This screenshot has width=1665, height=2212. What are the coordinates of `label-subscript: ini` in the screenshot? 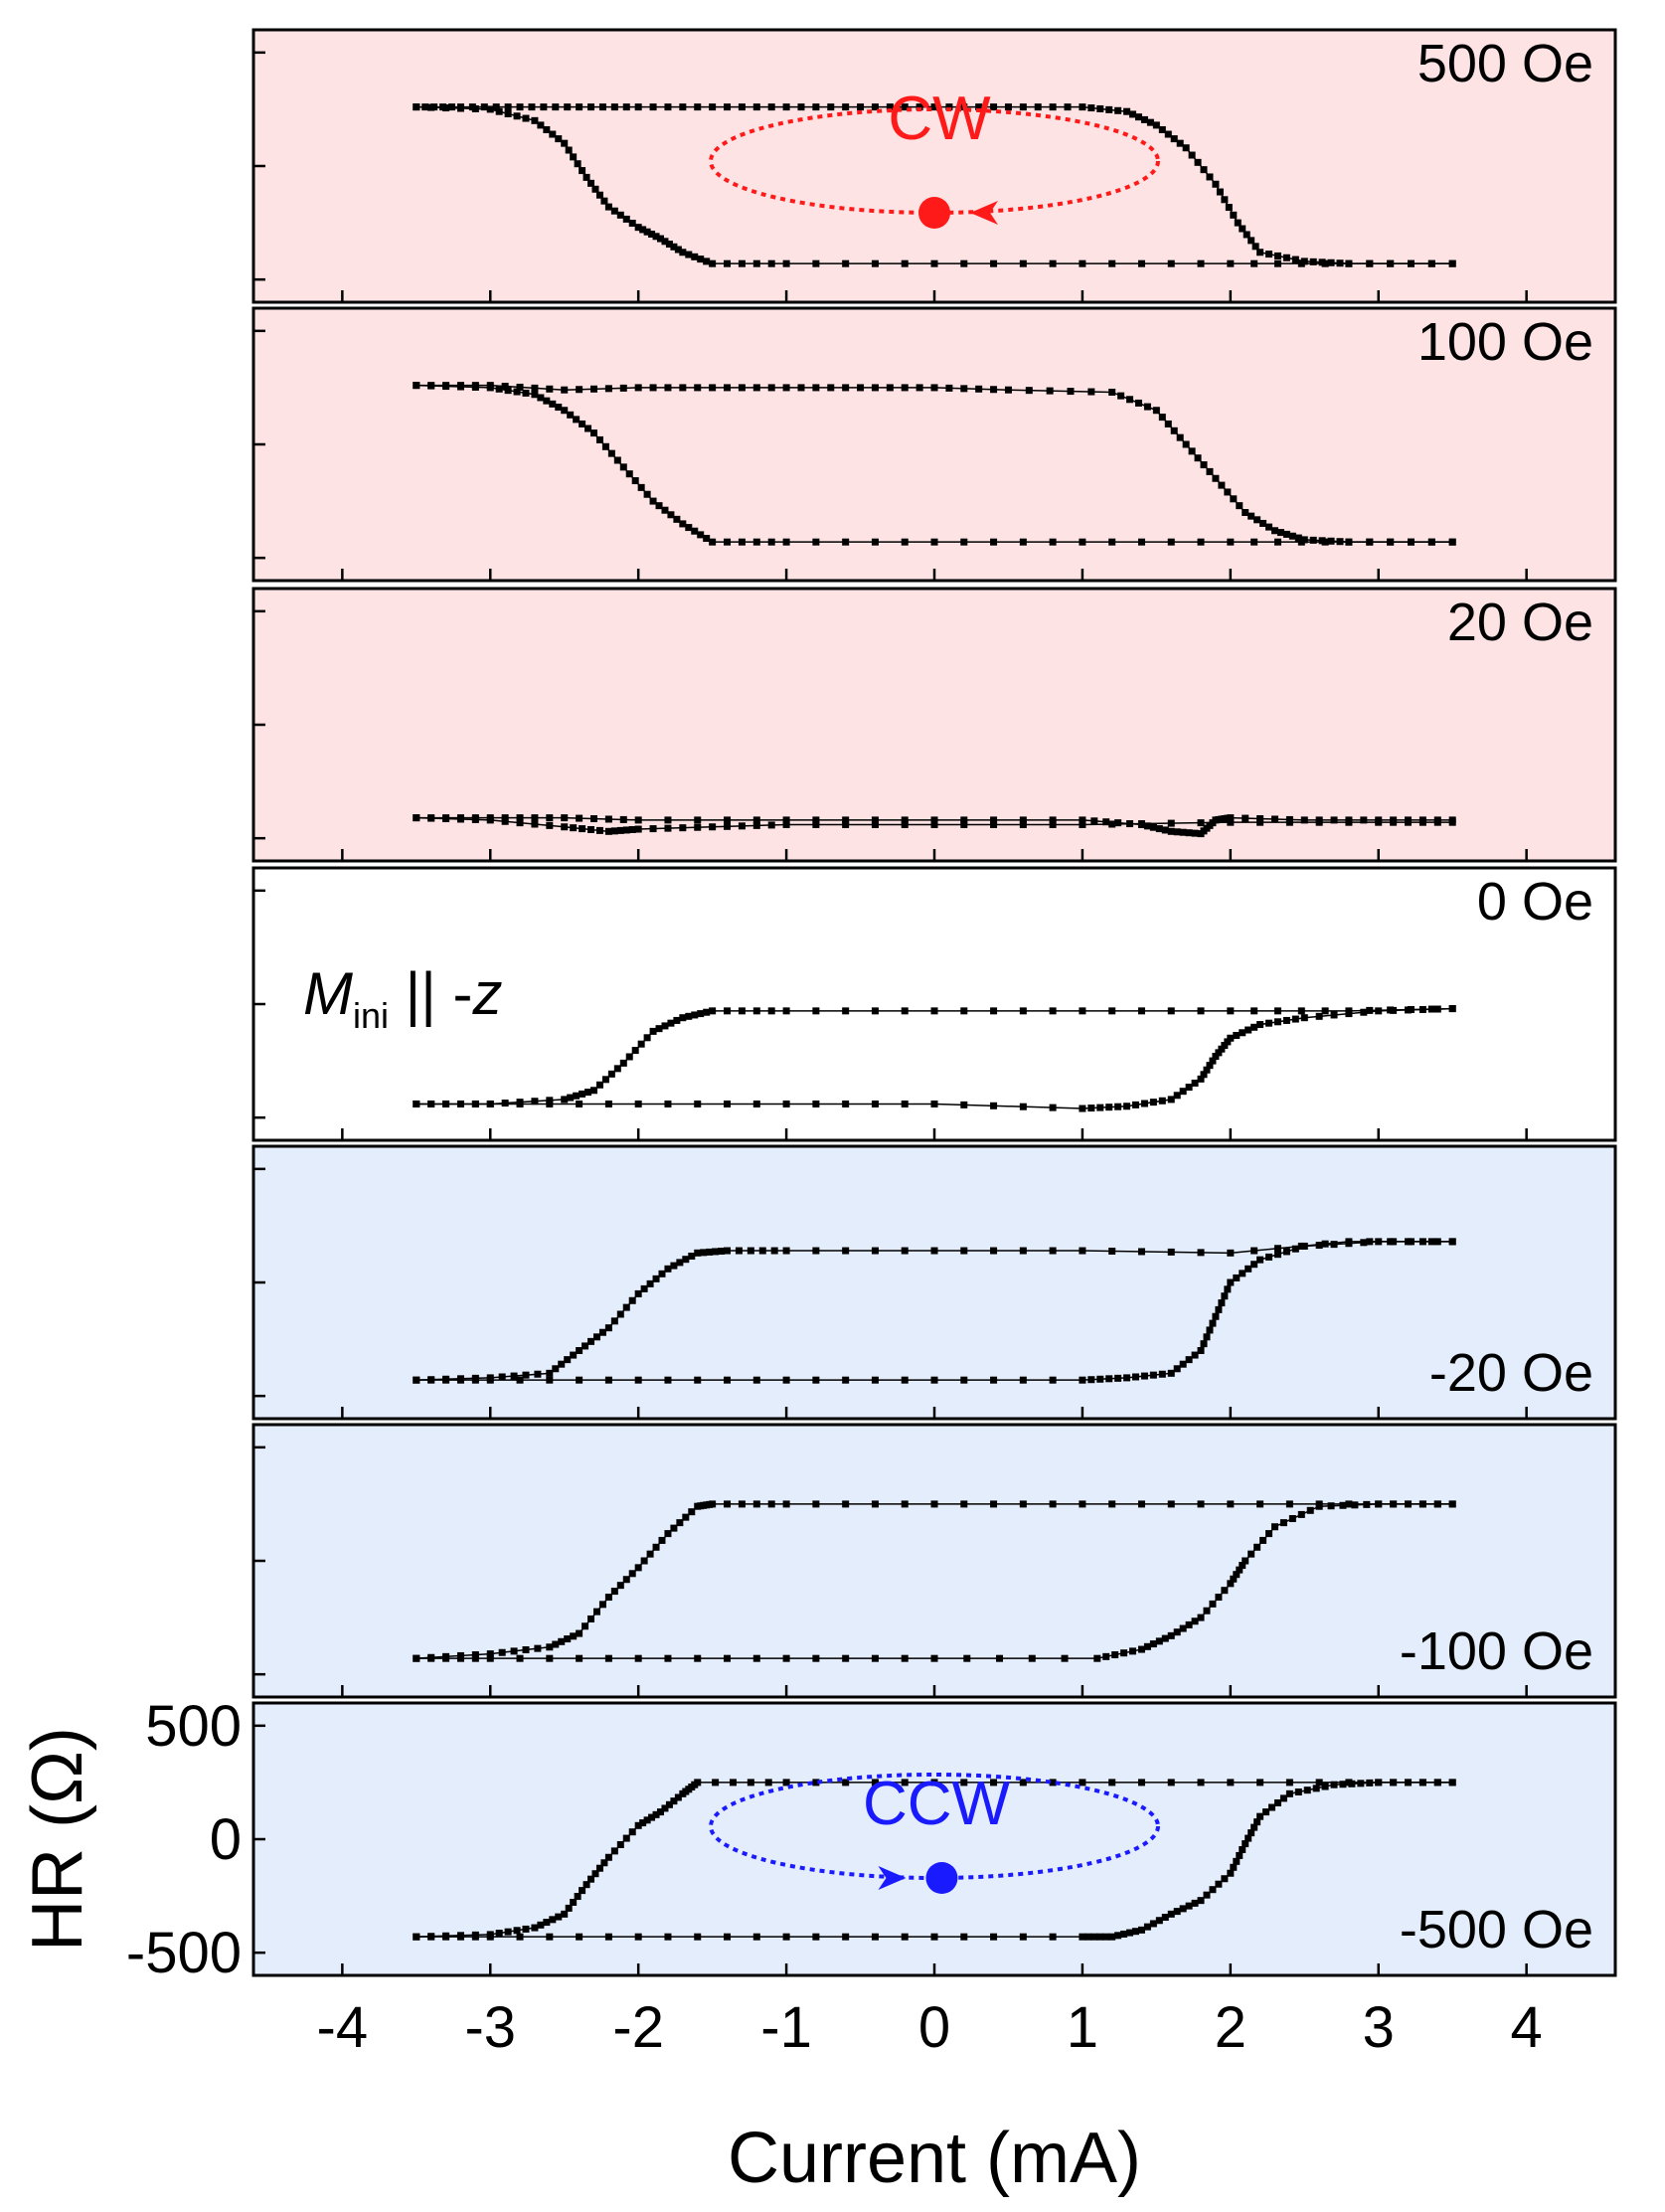 It's located at (371, 1015).